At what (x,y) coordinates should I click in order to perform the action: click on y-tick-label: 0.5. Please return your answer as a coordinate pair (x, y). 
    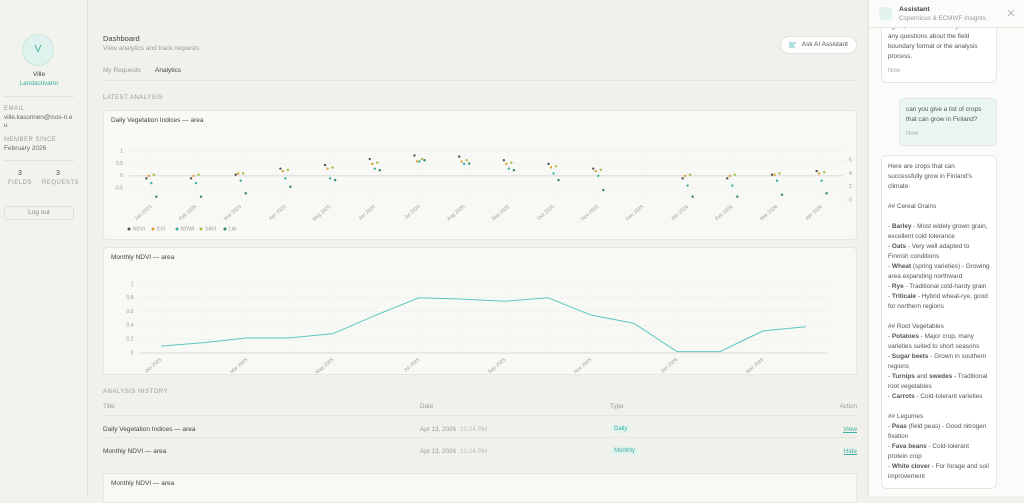
    Looking at the image, I should click on (119, 164).